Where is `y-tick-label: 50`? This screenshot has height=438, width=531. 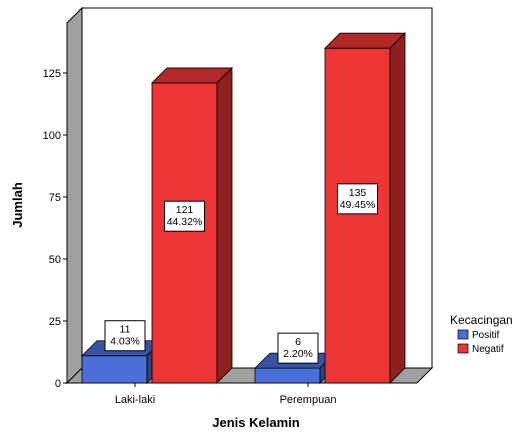
y-tick-label: 50 is located at coordinates (55, 260).